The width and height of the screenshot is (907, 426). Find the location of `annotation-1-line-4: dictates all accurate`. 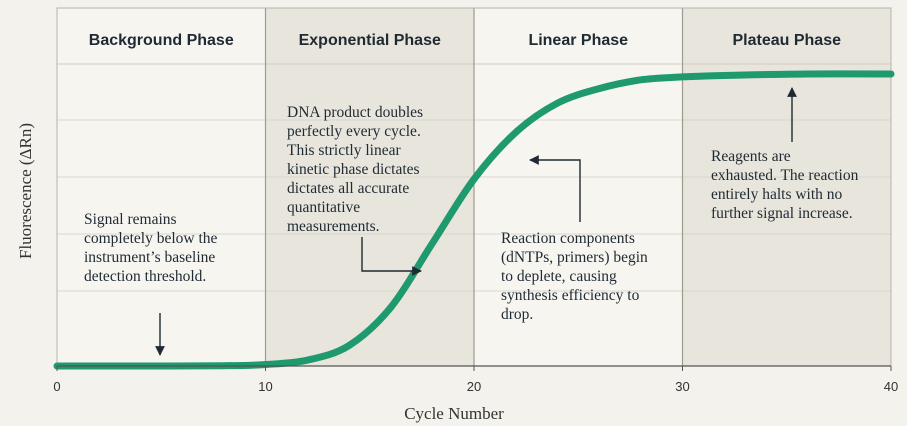

annotation-1-line-4: dictates all accurate is located at coordinates (348, 188).